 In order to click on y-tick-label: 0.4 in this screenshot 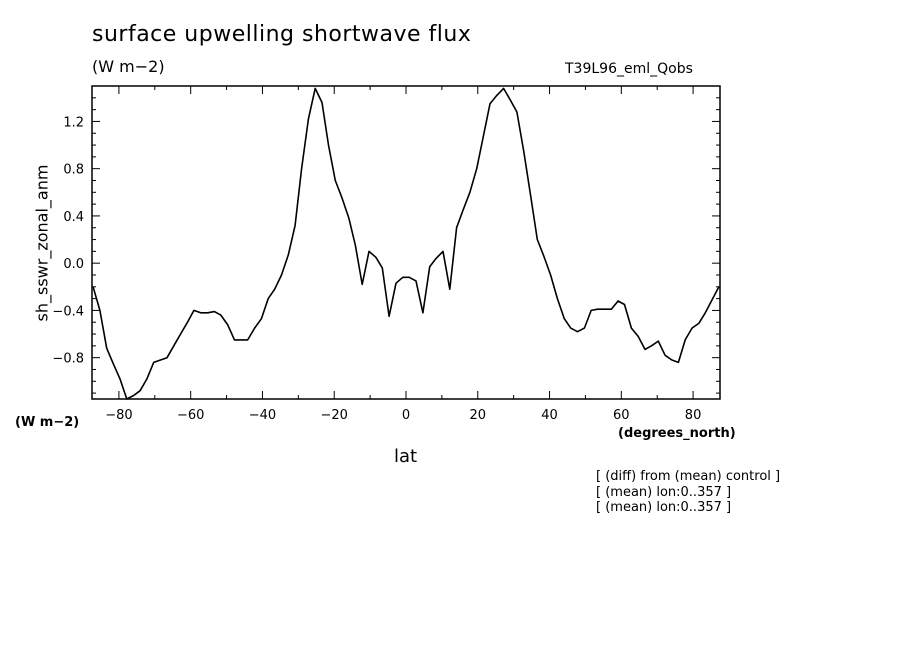, I will do `click(73, 217)`.